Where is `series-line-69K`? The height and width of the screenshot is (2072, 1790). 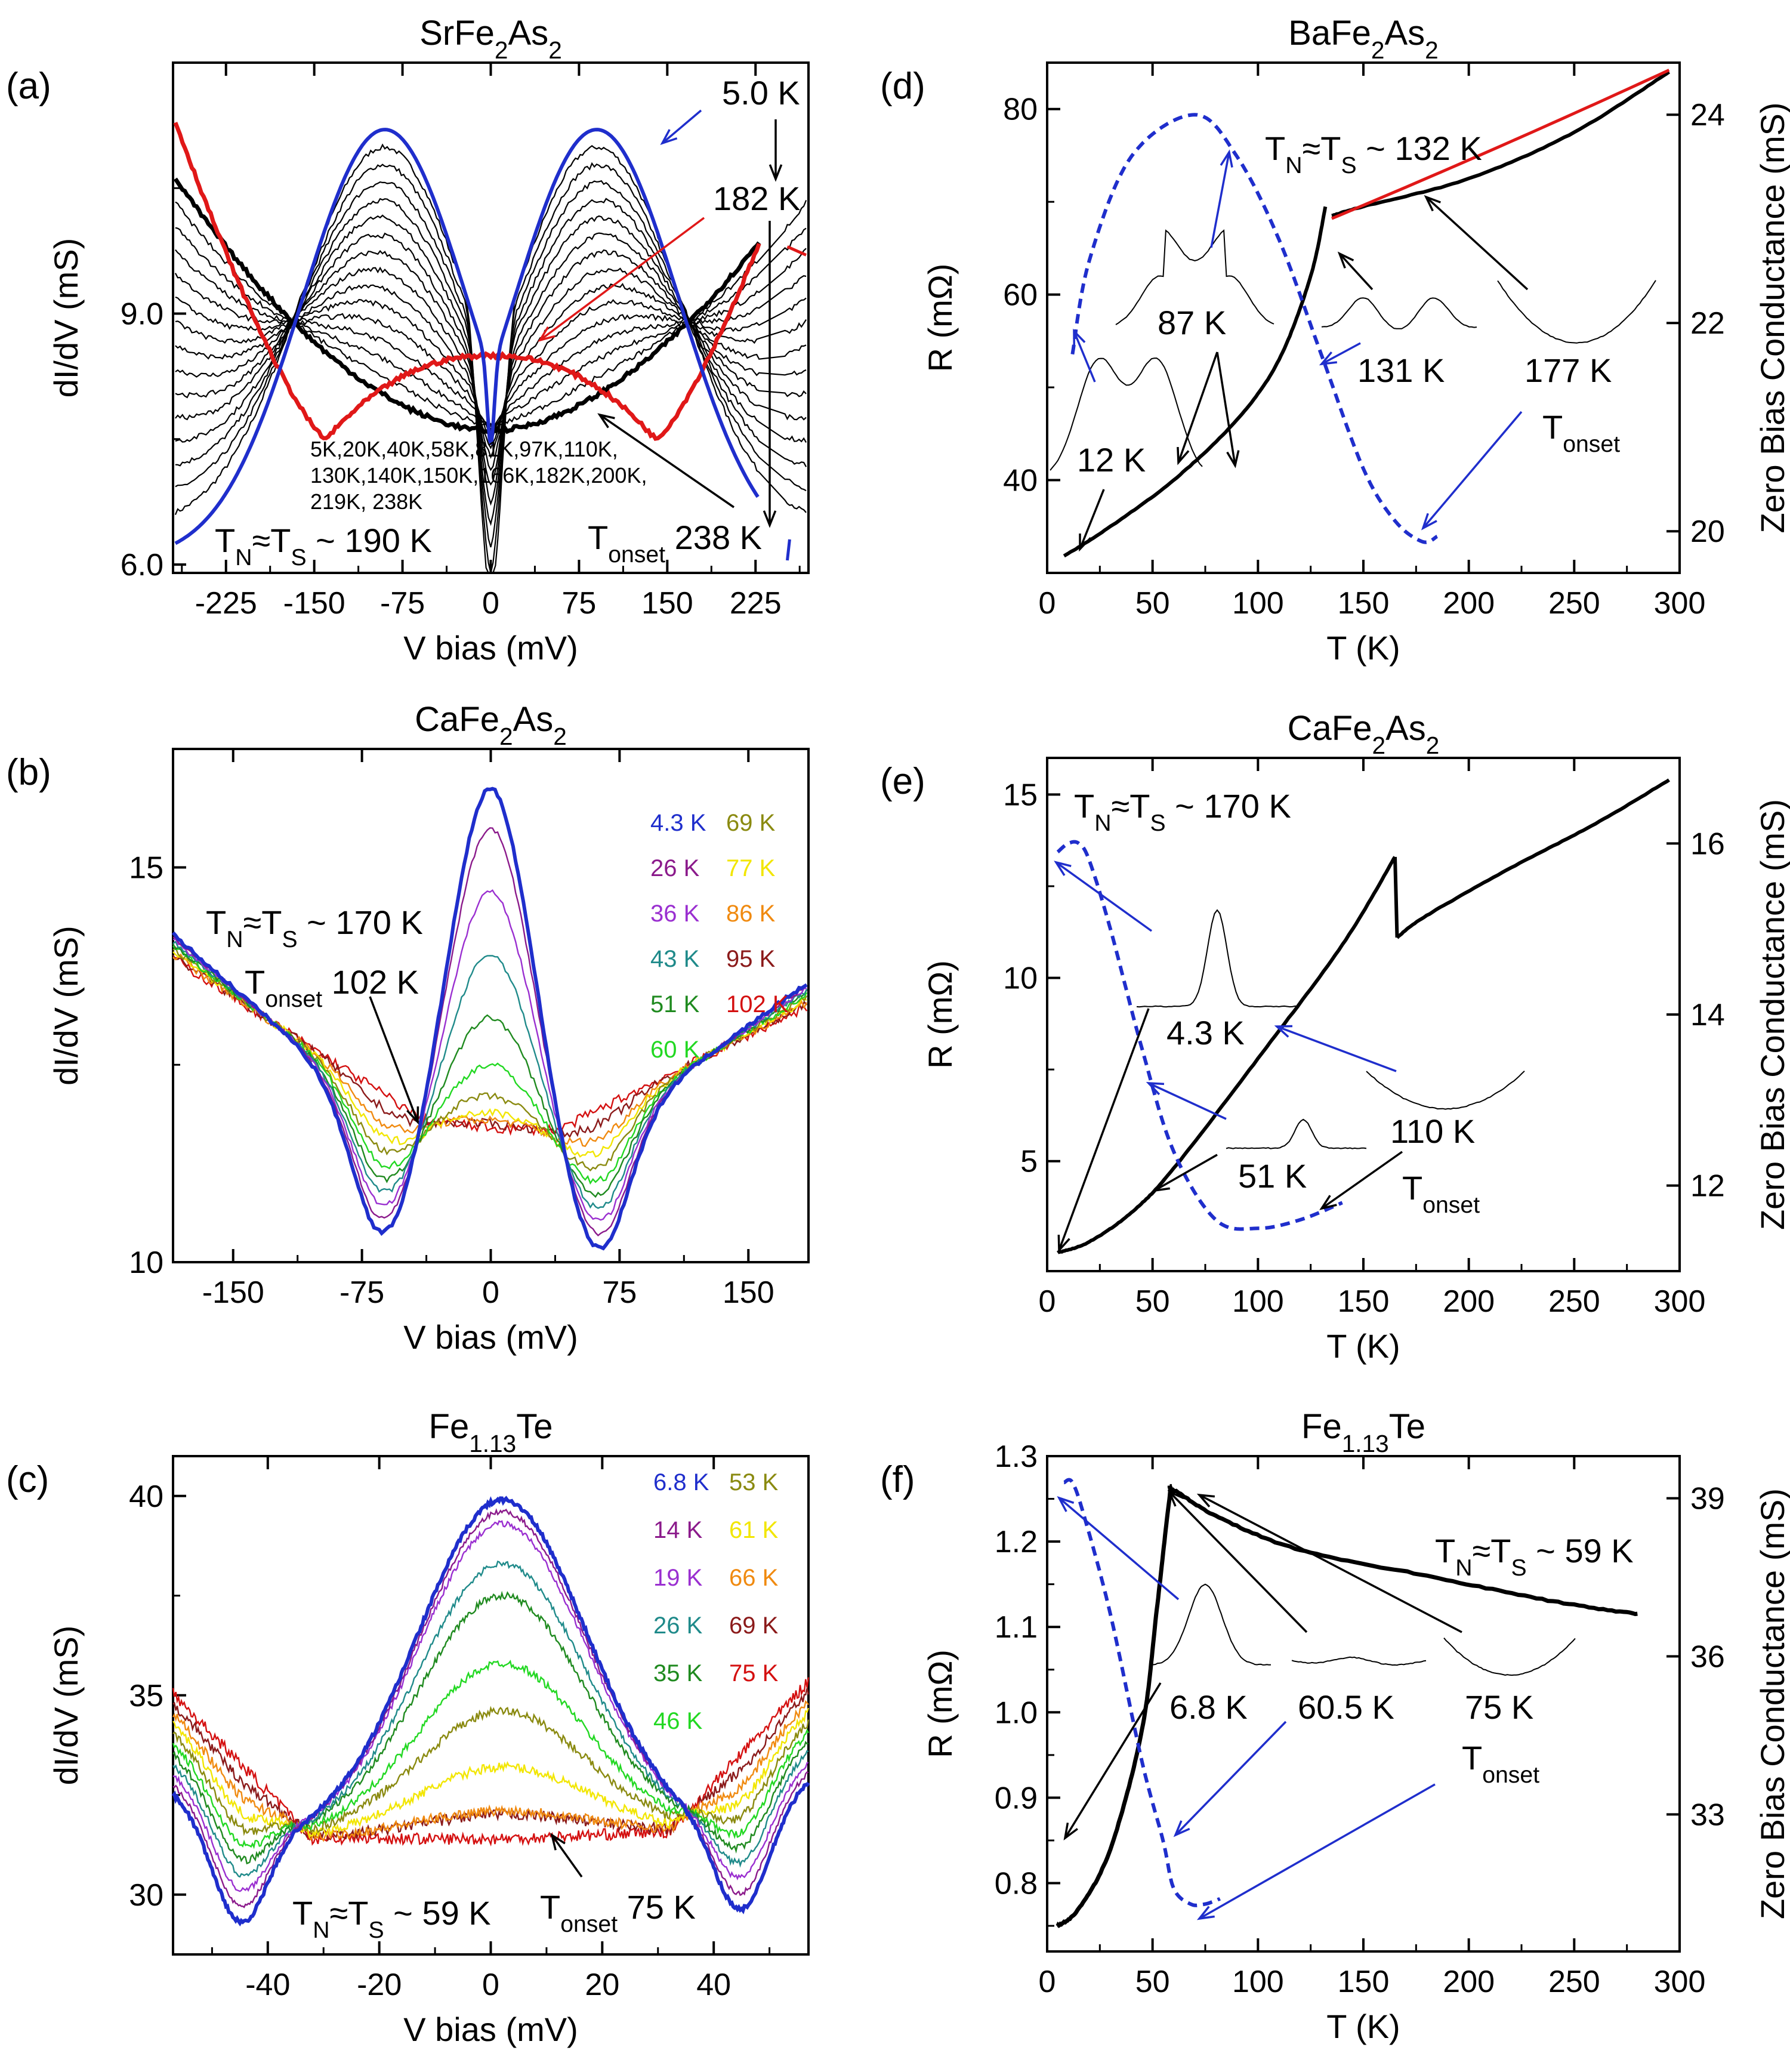
series-line-69K is located at coordinates (490, 1059).